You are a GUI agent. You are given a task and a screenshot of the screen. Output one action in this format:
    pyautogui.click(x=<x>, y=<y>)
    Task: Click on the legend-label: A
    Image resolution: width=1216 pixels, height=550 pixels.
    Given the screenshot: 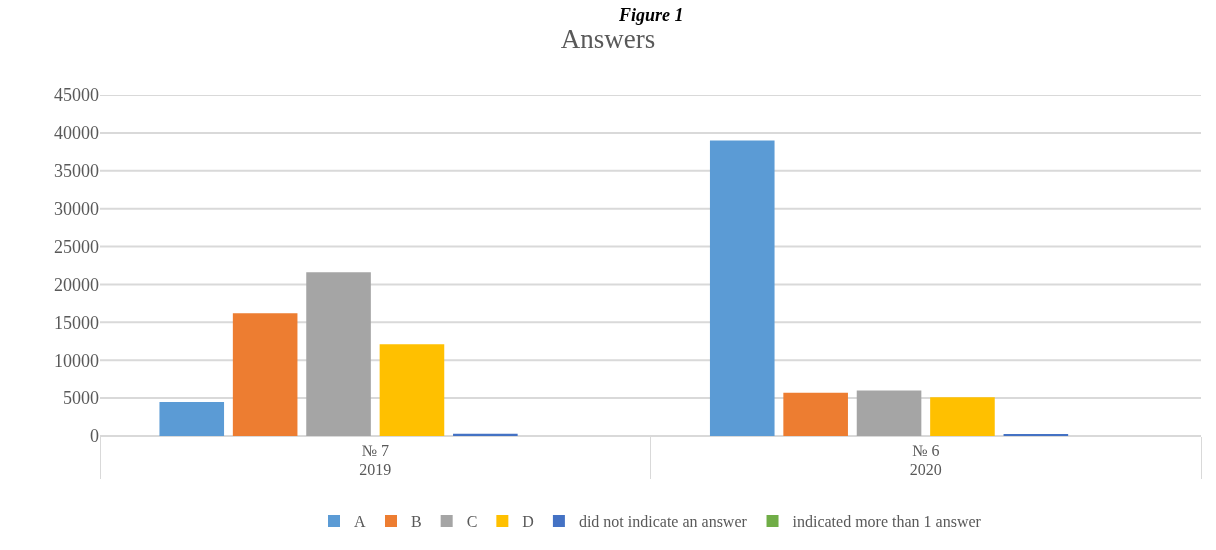 What is the action you would take?
    pyautogui.click(x=360, y=522)
    